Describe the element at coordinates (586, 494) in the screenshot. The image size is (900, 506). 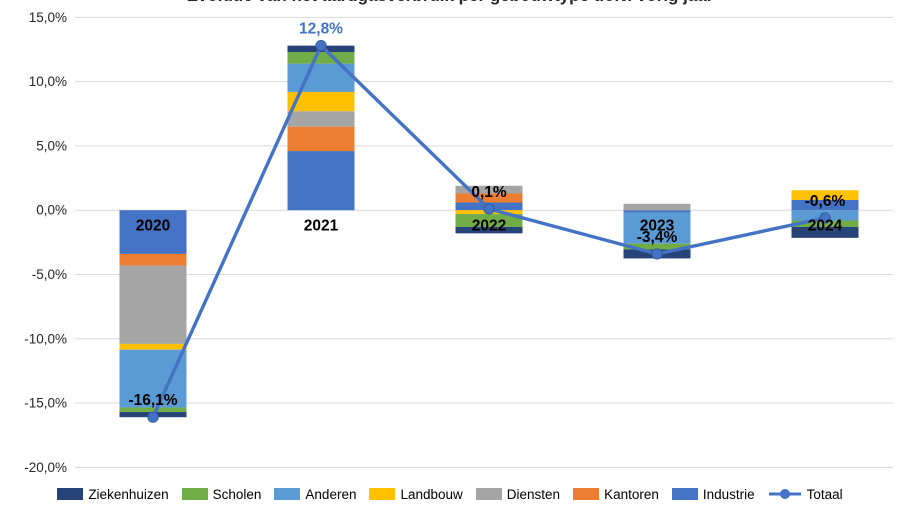
I see `legend-swatch-kantoren` at that location.